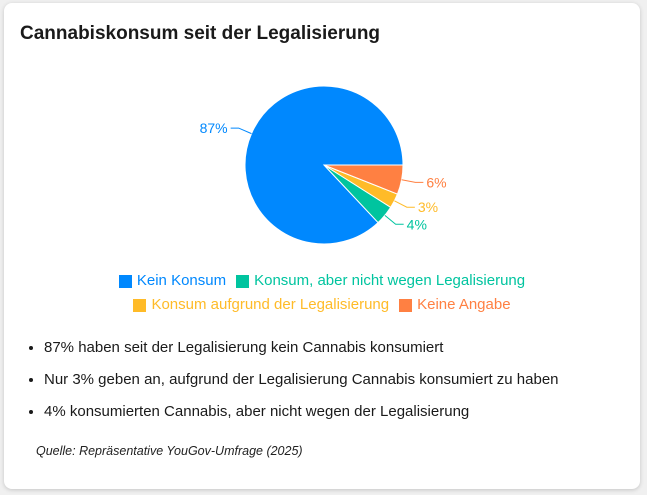  Describe the element at coordinates (406, 305) in the screenshot. I see `legend-swatch-keine-angabe` at that location.